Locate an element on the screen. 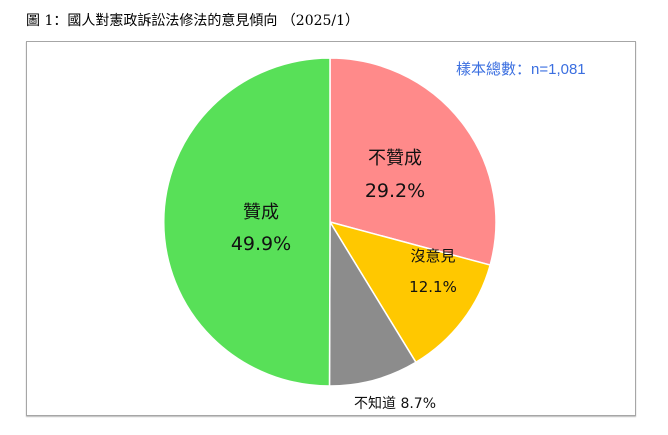 This screenshot has width=668, height=435. slice-disagree is located at coordinates (413, 161).